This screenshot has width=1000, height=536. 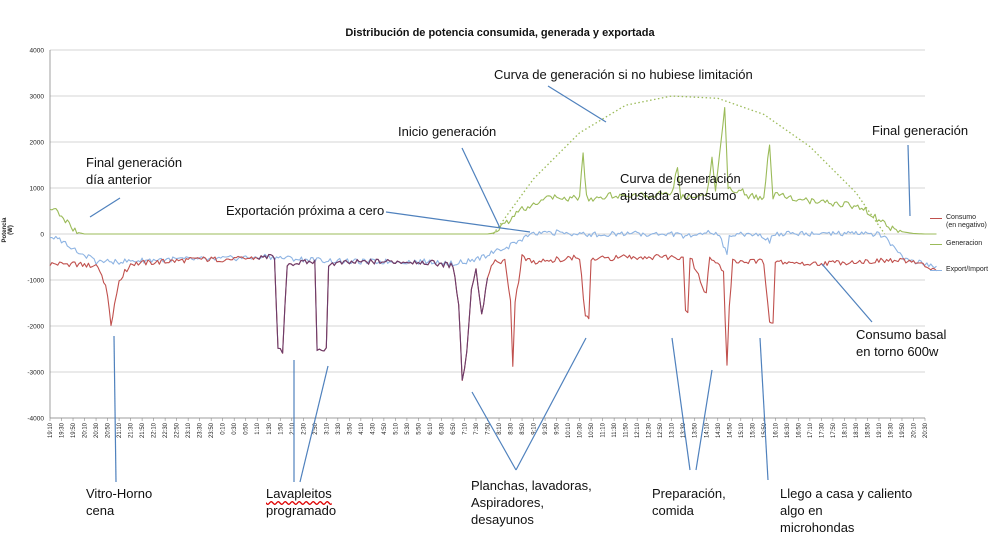 What do you see at coordinates (477, 428) in the screenshot?
I see `x-tick-label: 7:30` at bounding box center [477, 428].